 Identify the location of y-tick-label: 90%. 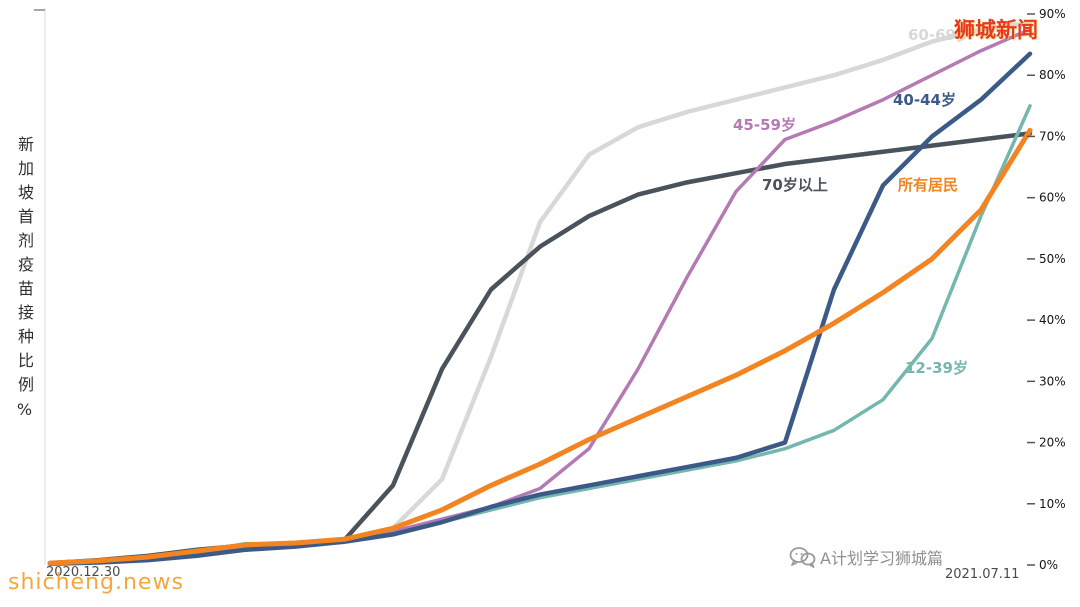
(1052, 14).